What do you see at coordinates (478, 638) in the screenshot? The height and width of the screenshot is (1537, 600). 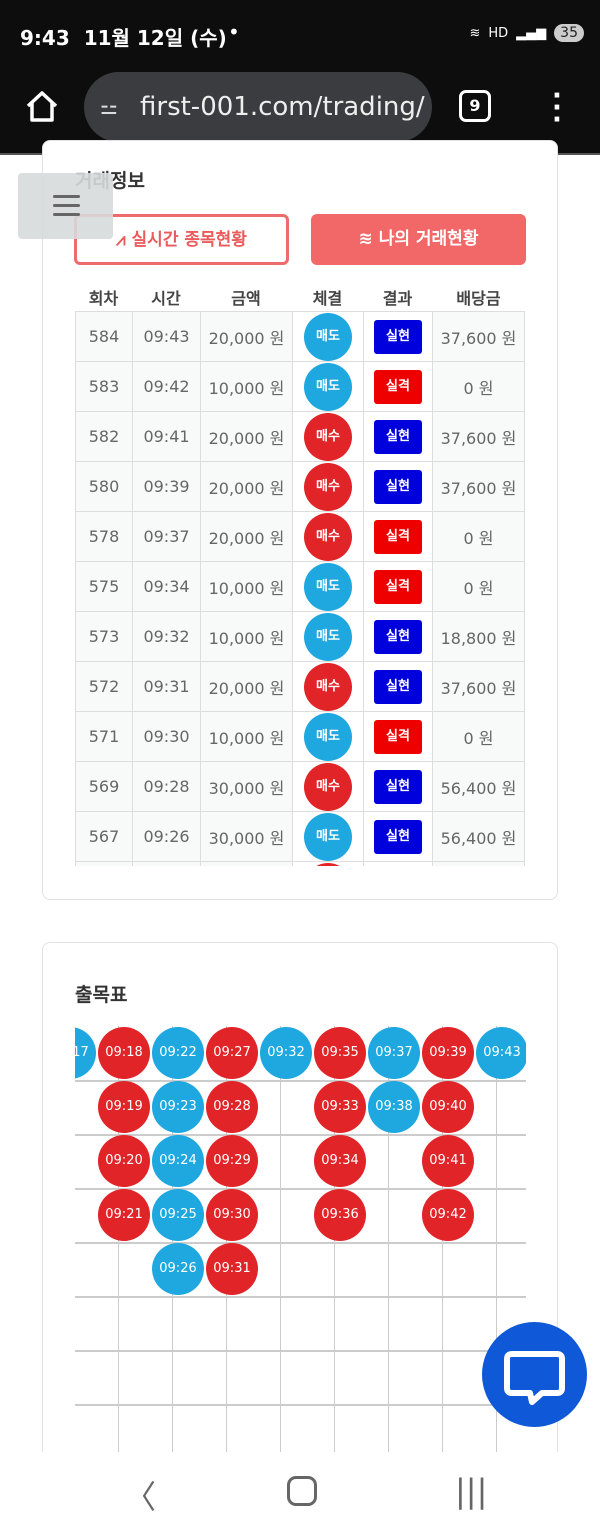 I see `cell-text: 18,800 원` at bounding box center [478, 638].